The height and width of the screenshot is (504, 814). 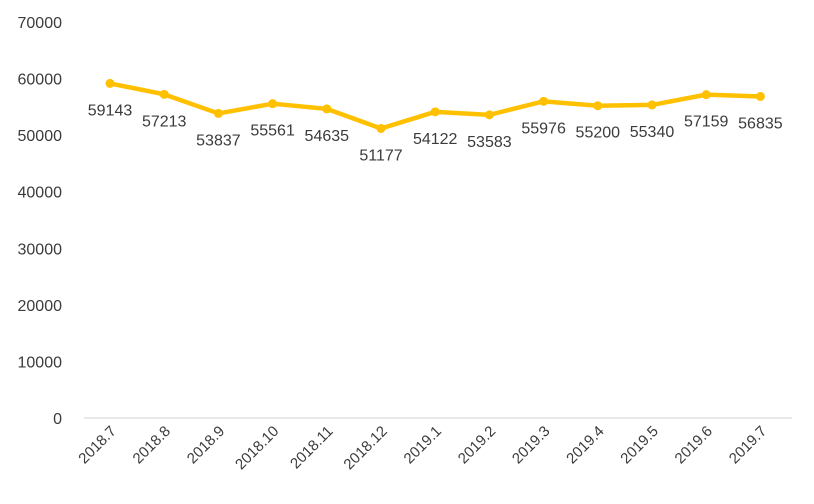 I want to click on data-points, so click(x=435, y=105).